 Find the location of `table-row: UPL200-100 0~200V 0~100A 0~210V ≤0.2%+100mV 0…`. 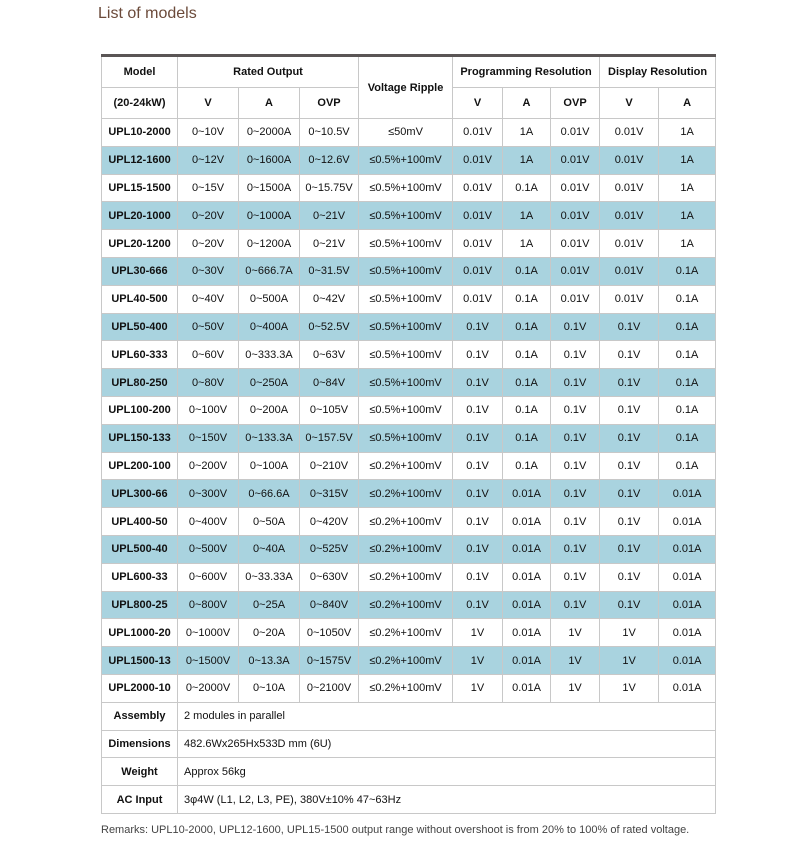

table-row: UPL200-100 0~200V 0~100A 0~210V ≤0.2%+100mV 0… is located at coordinates (409, 466).